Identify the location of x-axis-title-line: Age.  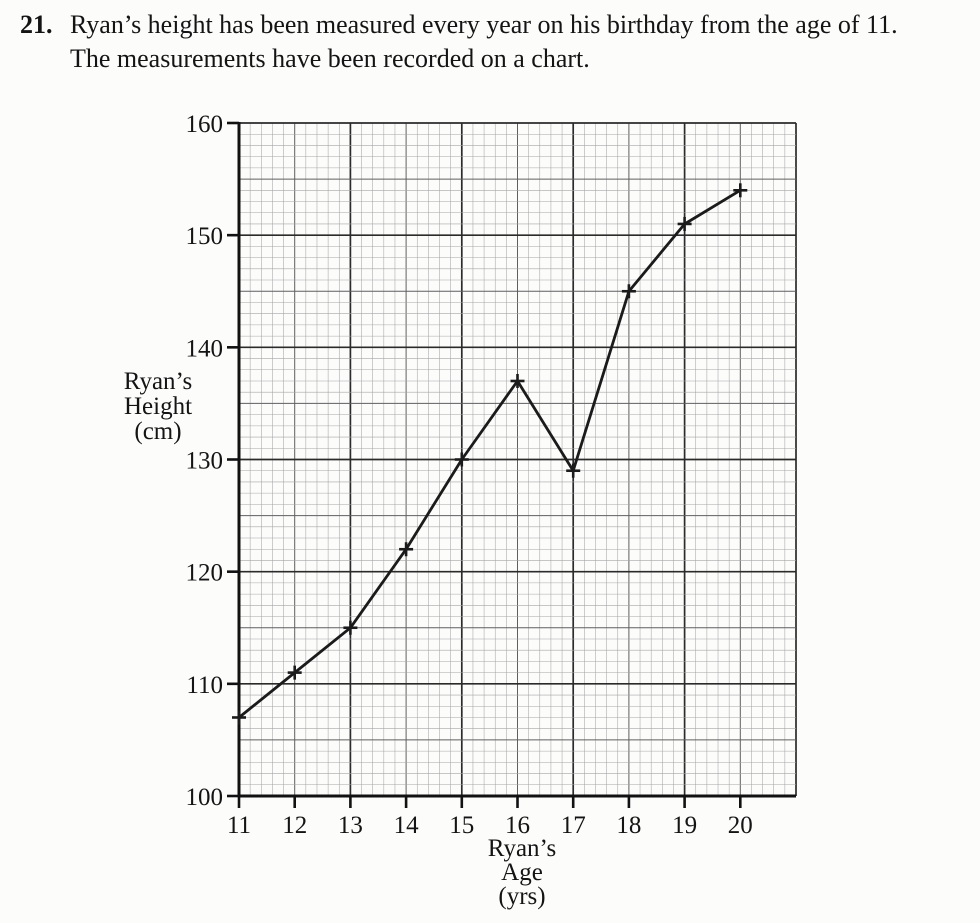
(522, 872).